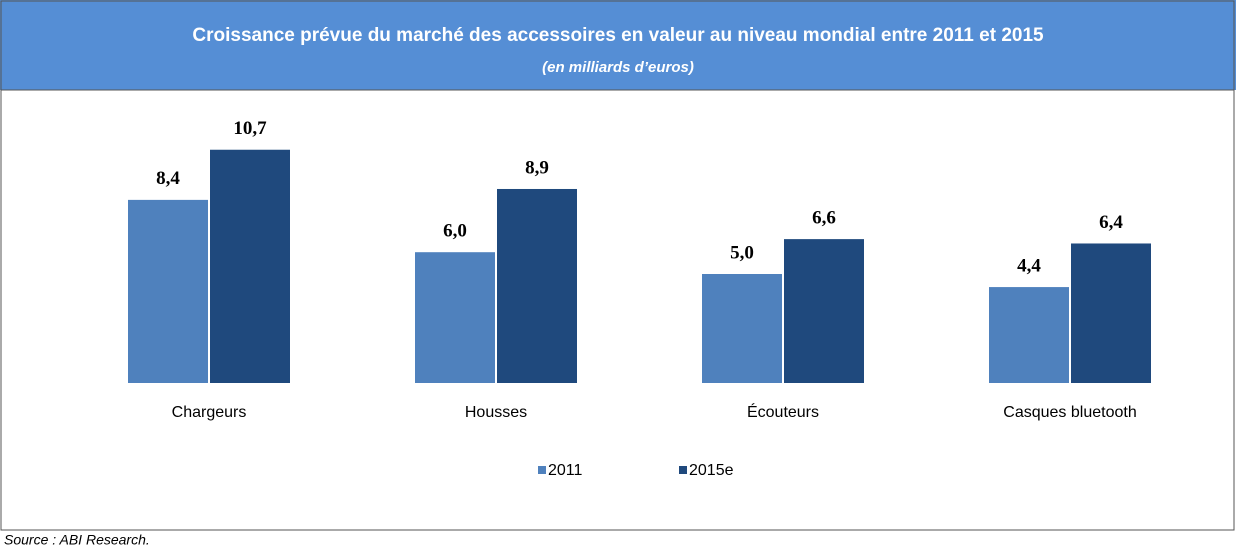 This screenshot has height=555, width=1236. Describe the element at coordinates (711, 470) in the screenshot. I see `legend-label: 2015e` at that location.